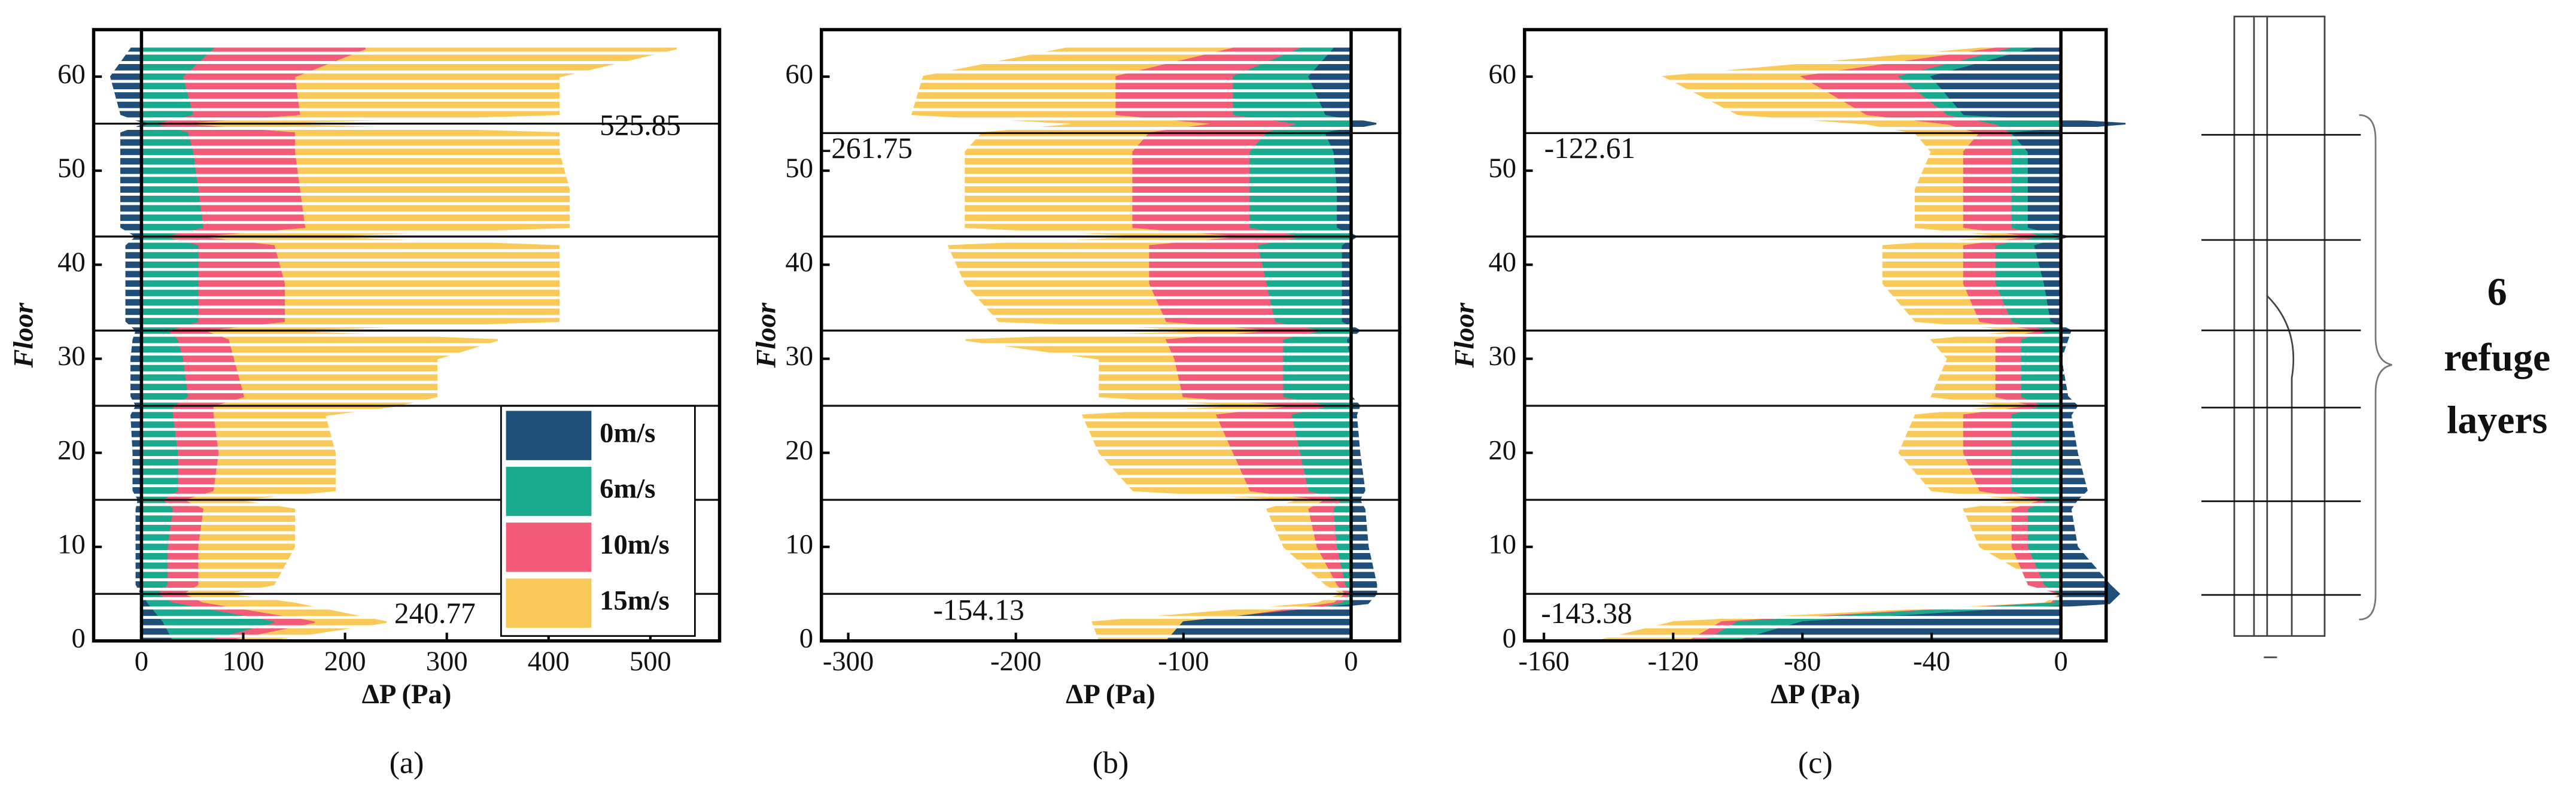  What do you see at coordinates (447, 661) in the screenshot?
I see `x-tick-label: 300` at bounding box center [447, 661].